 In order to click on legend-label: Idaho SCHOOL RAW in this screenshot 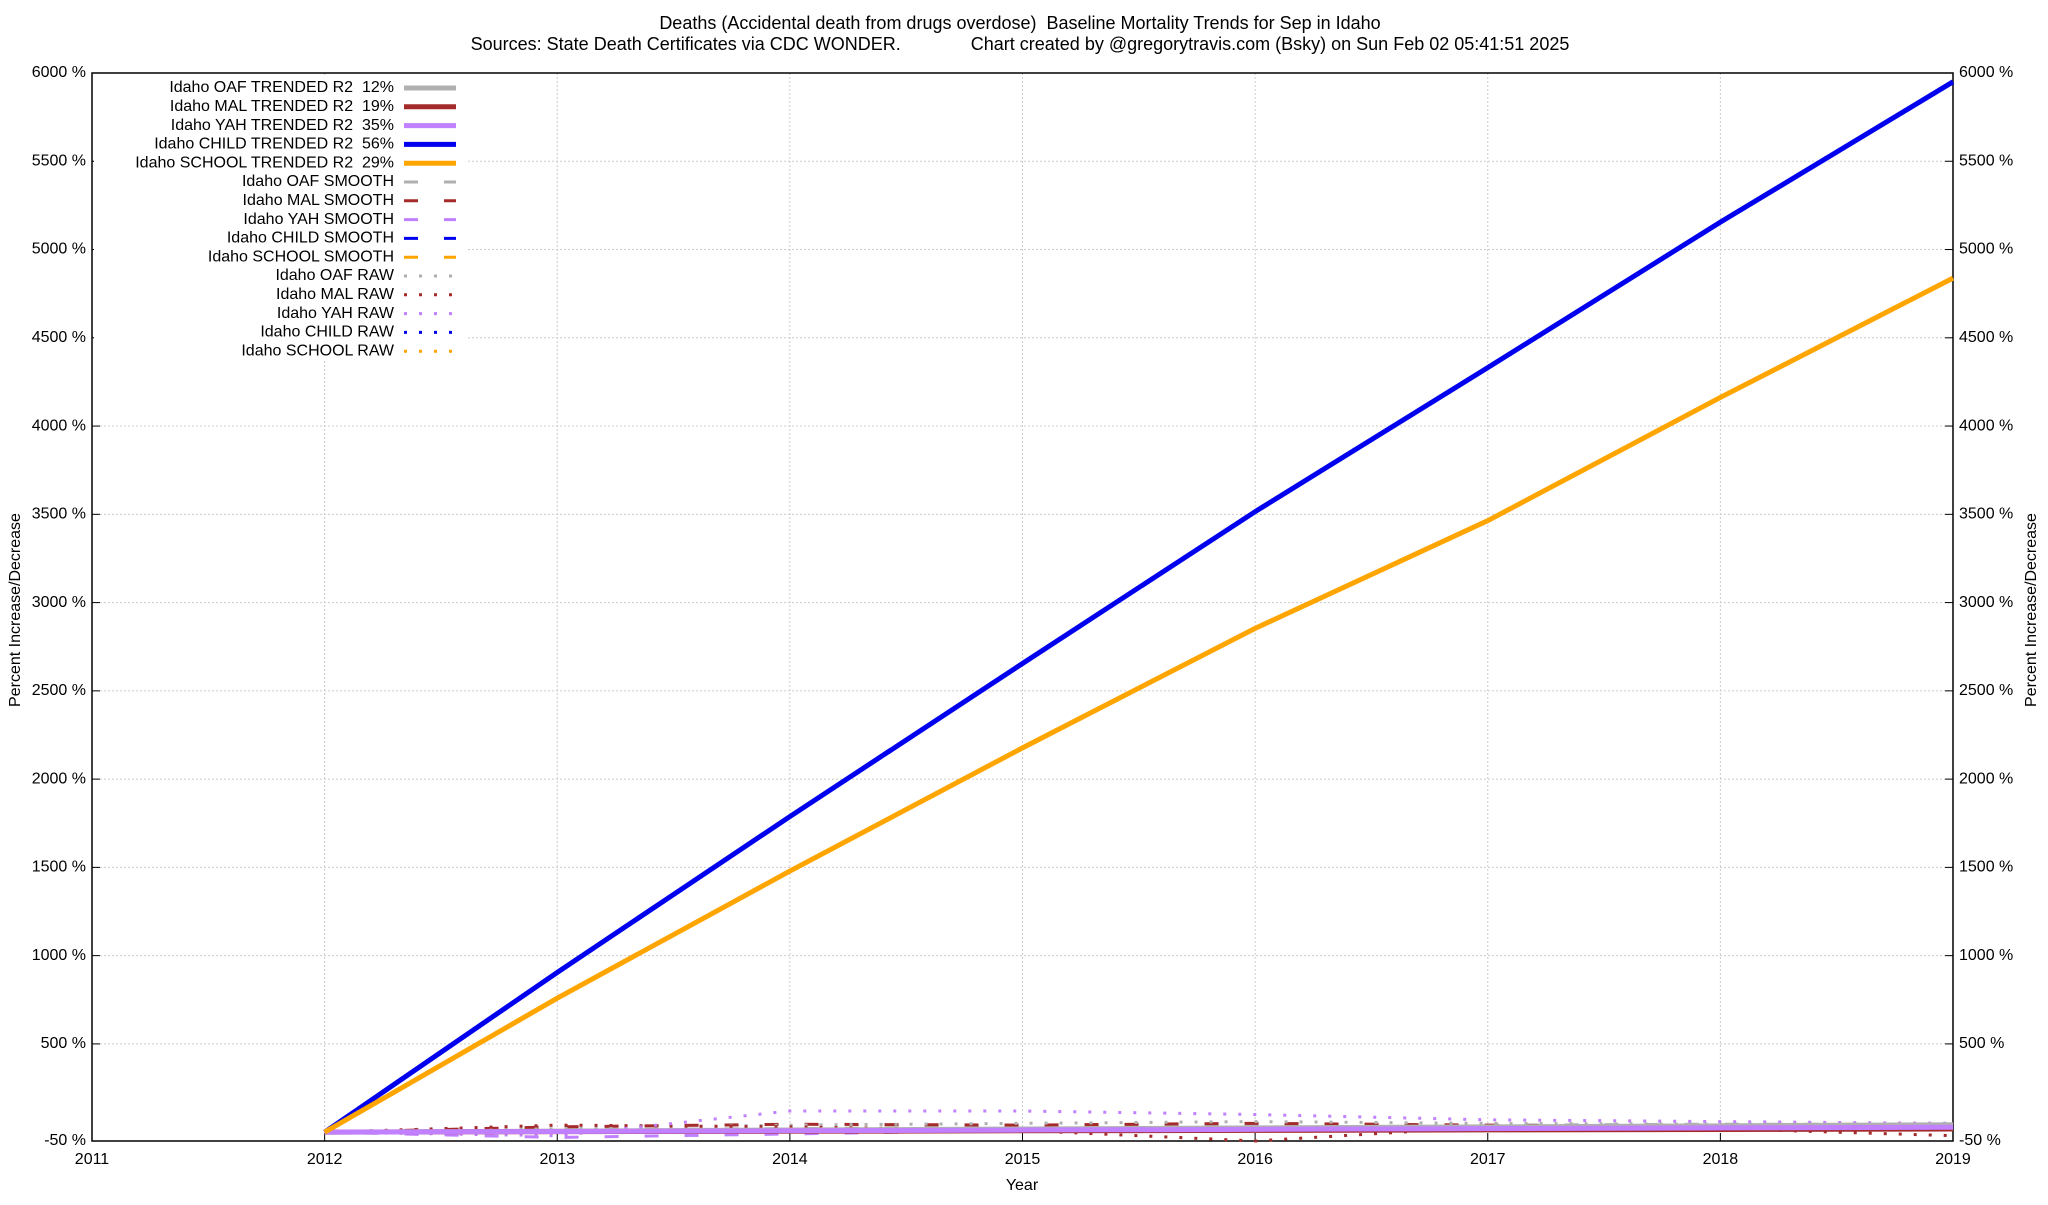, I will do `click(318, 350)`.